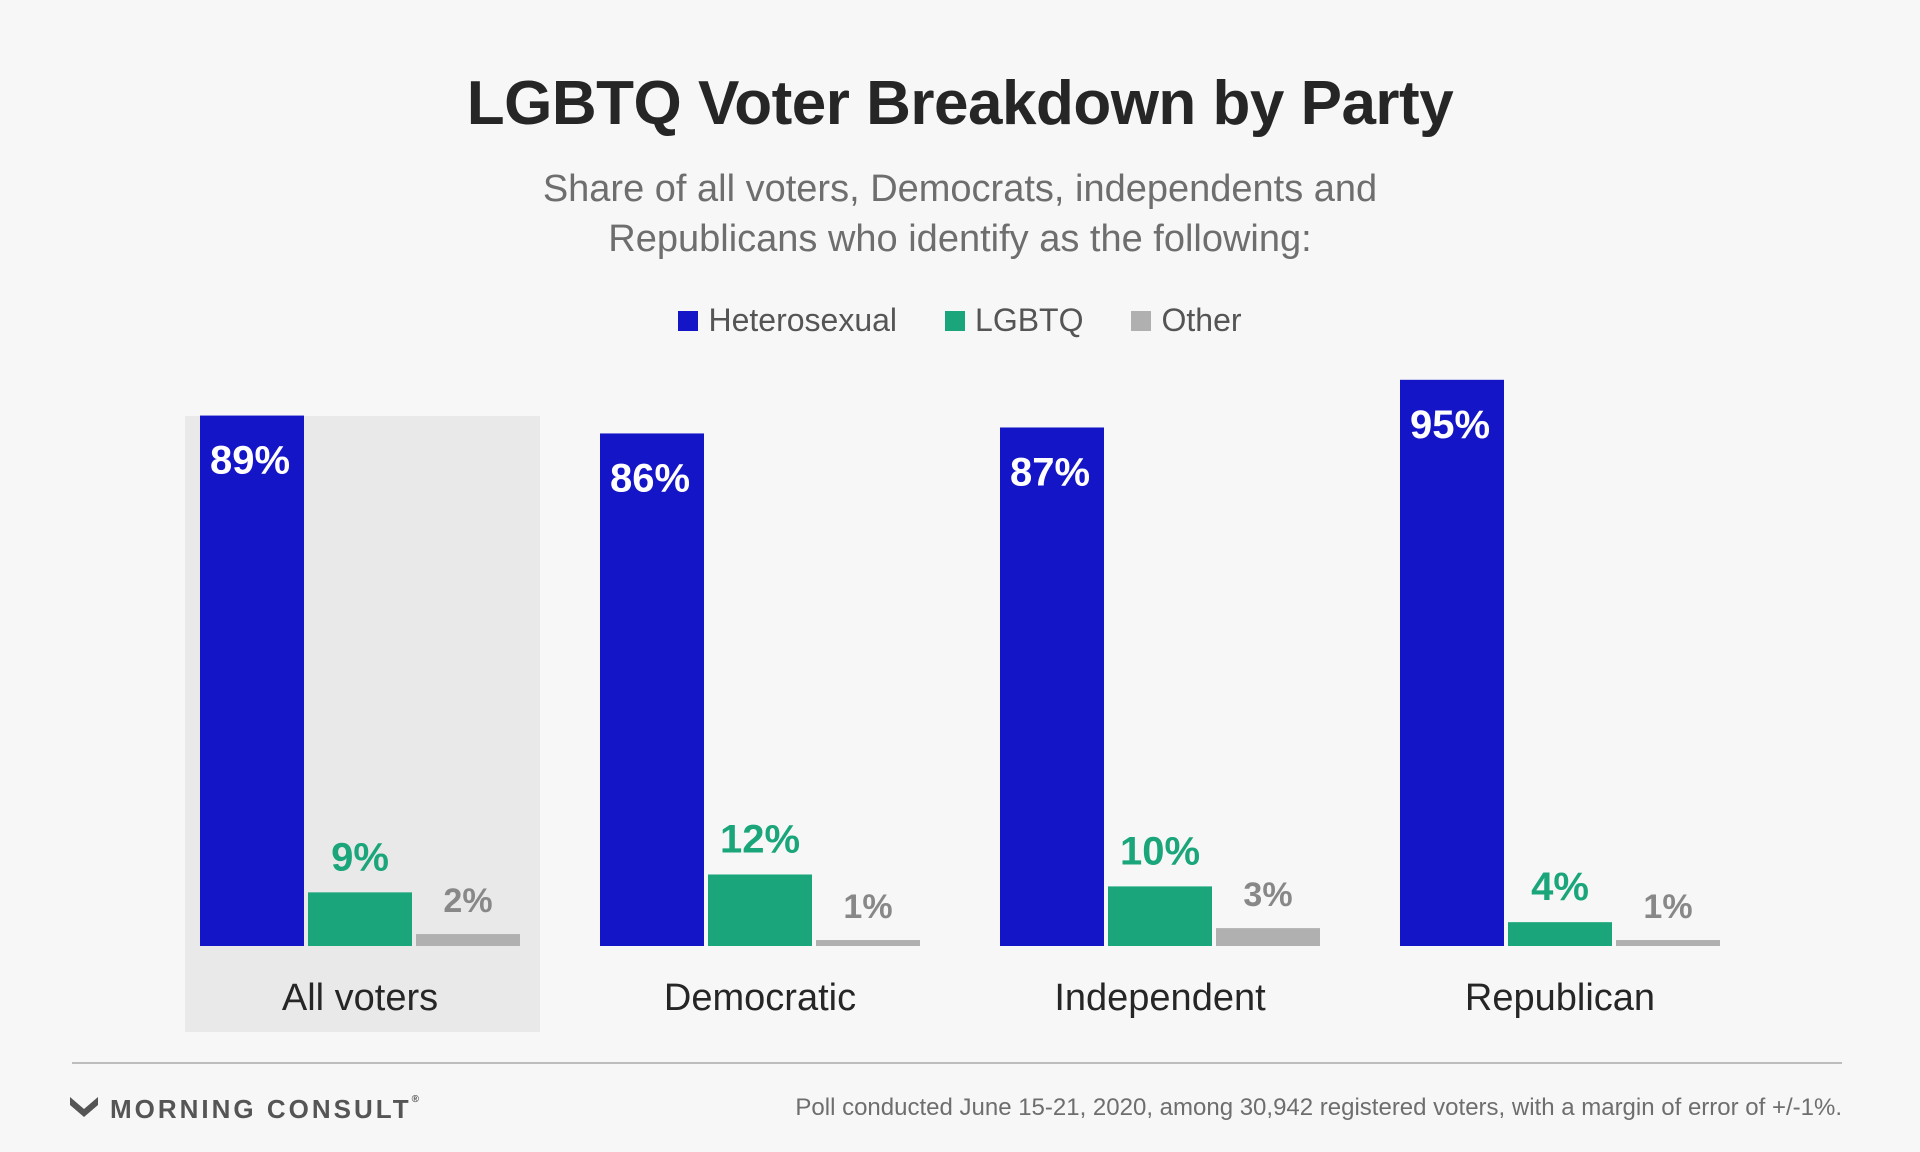 This screenshot has width=1920, height=1152. I want to click on category-label-all-voters: All voters, so click(360, 998).